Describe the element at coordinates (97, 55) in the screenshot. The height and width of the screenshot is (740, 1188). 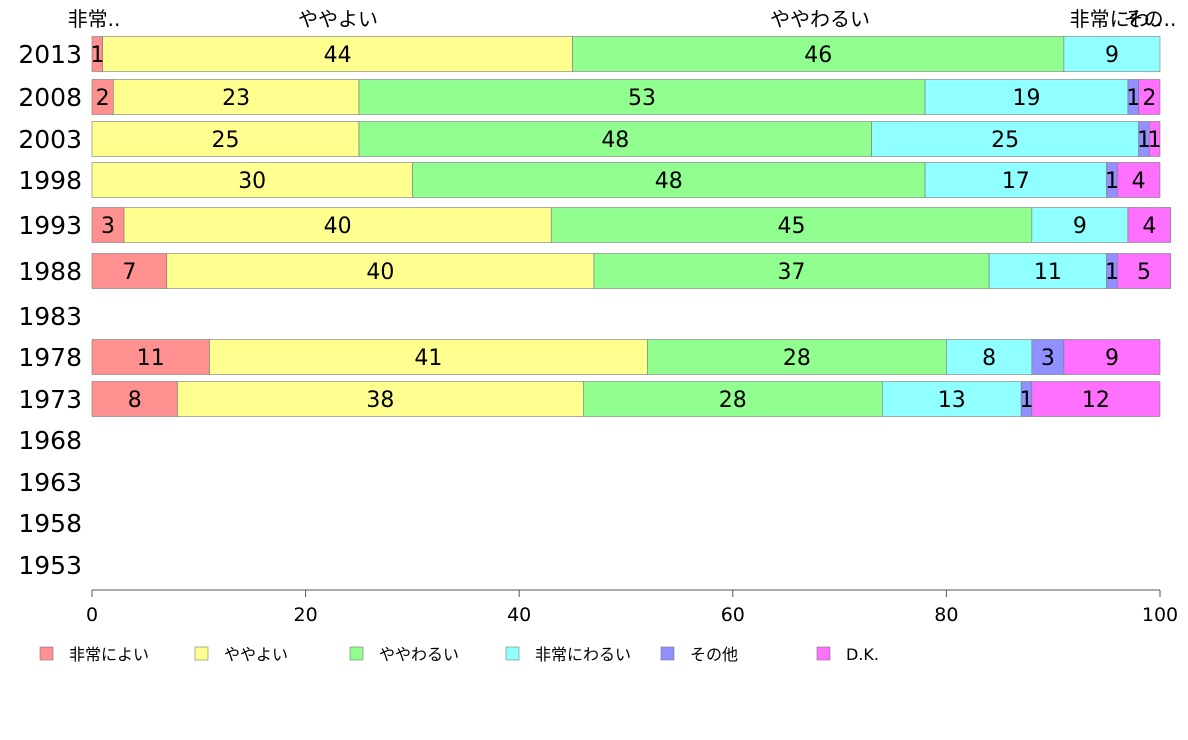
I see `data-label-2013-series-0: 1` at that location.